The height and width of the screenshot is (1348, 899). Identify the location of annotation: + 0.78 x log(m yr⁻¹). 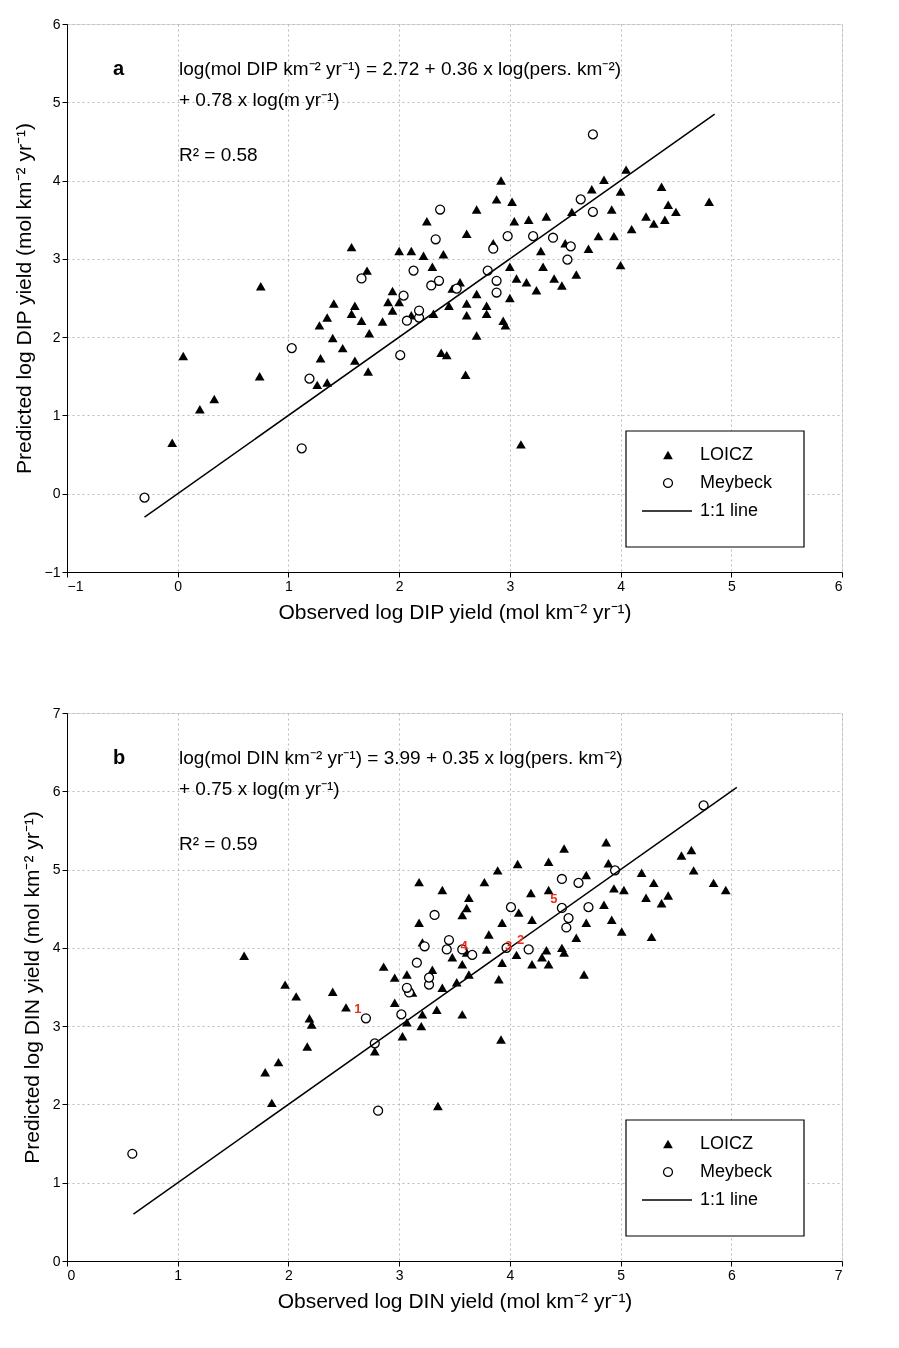
(259, 99).